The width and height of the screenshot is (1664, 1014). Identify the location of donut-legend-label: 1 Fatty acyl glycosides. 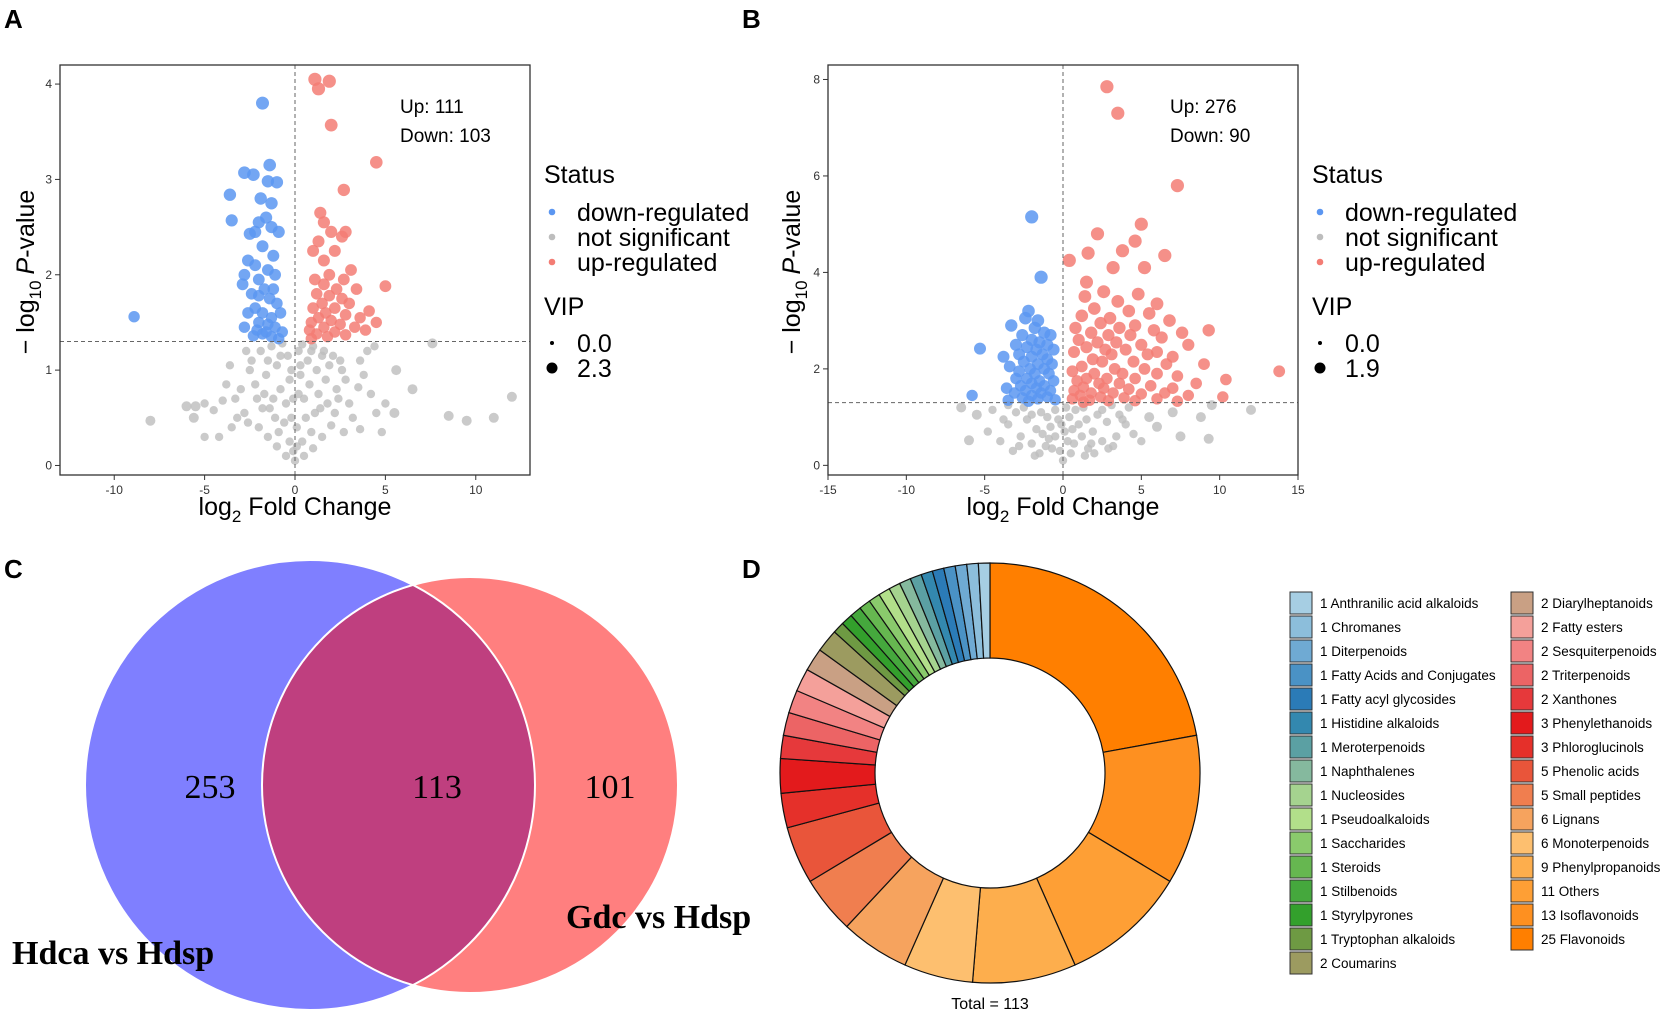
(1388, 699).